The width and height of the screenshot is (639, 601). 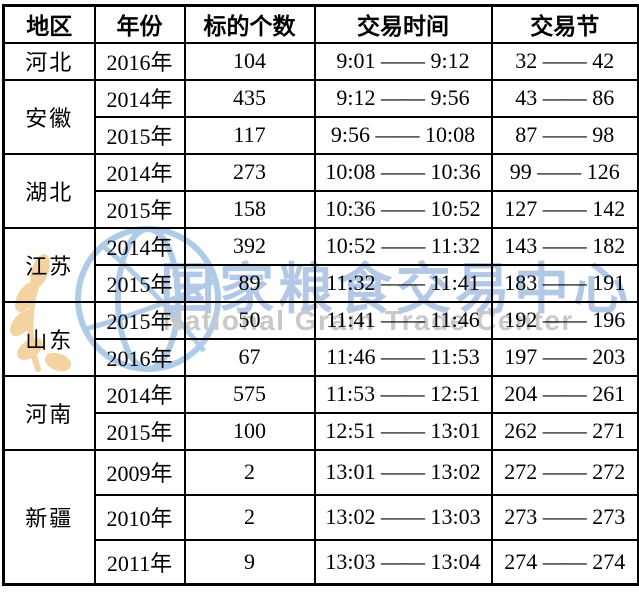 What do you see at coordinates (403, 320) in the screenshot?
I see `time-cell: 11:41 —— 11:46` at bounding box center [403, 320].